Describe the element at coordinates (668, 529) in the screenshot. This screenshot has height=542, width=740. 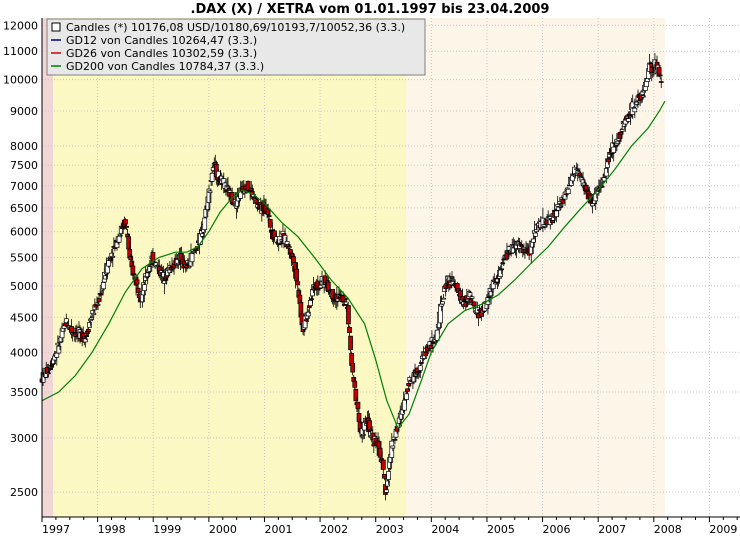
I see `x-tick-label-2008: 2008` at that location.